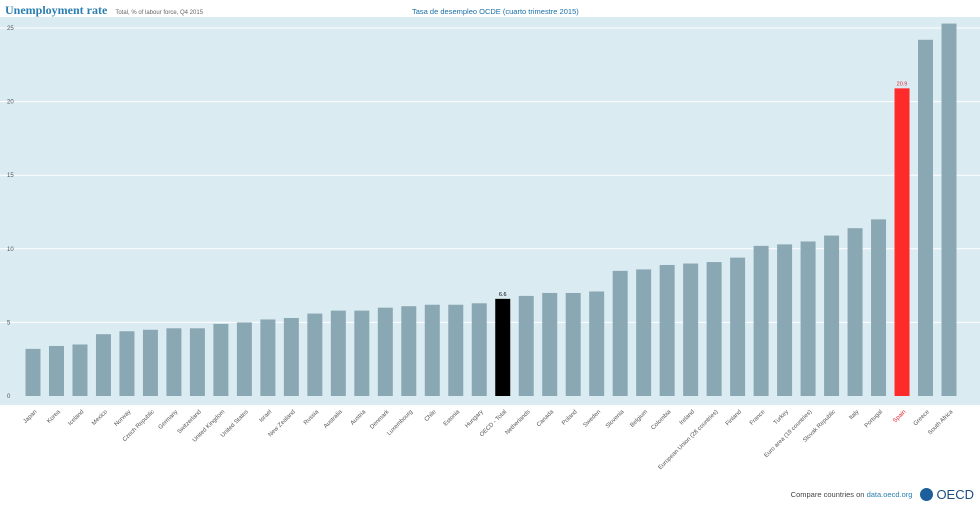 The image size is (980, 505). Describe the element at coordinates (312, 418) in the screenshot. I see `x-tick-label: Russia` at that location.